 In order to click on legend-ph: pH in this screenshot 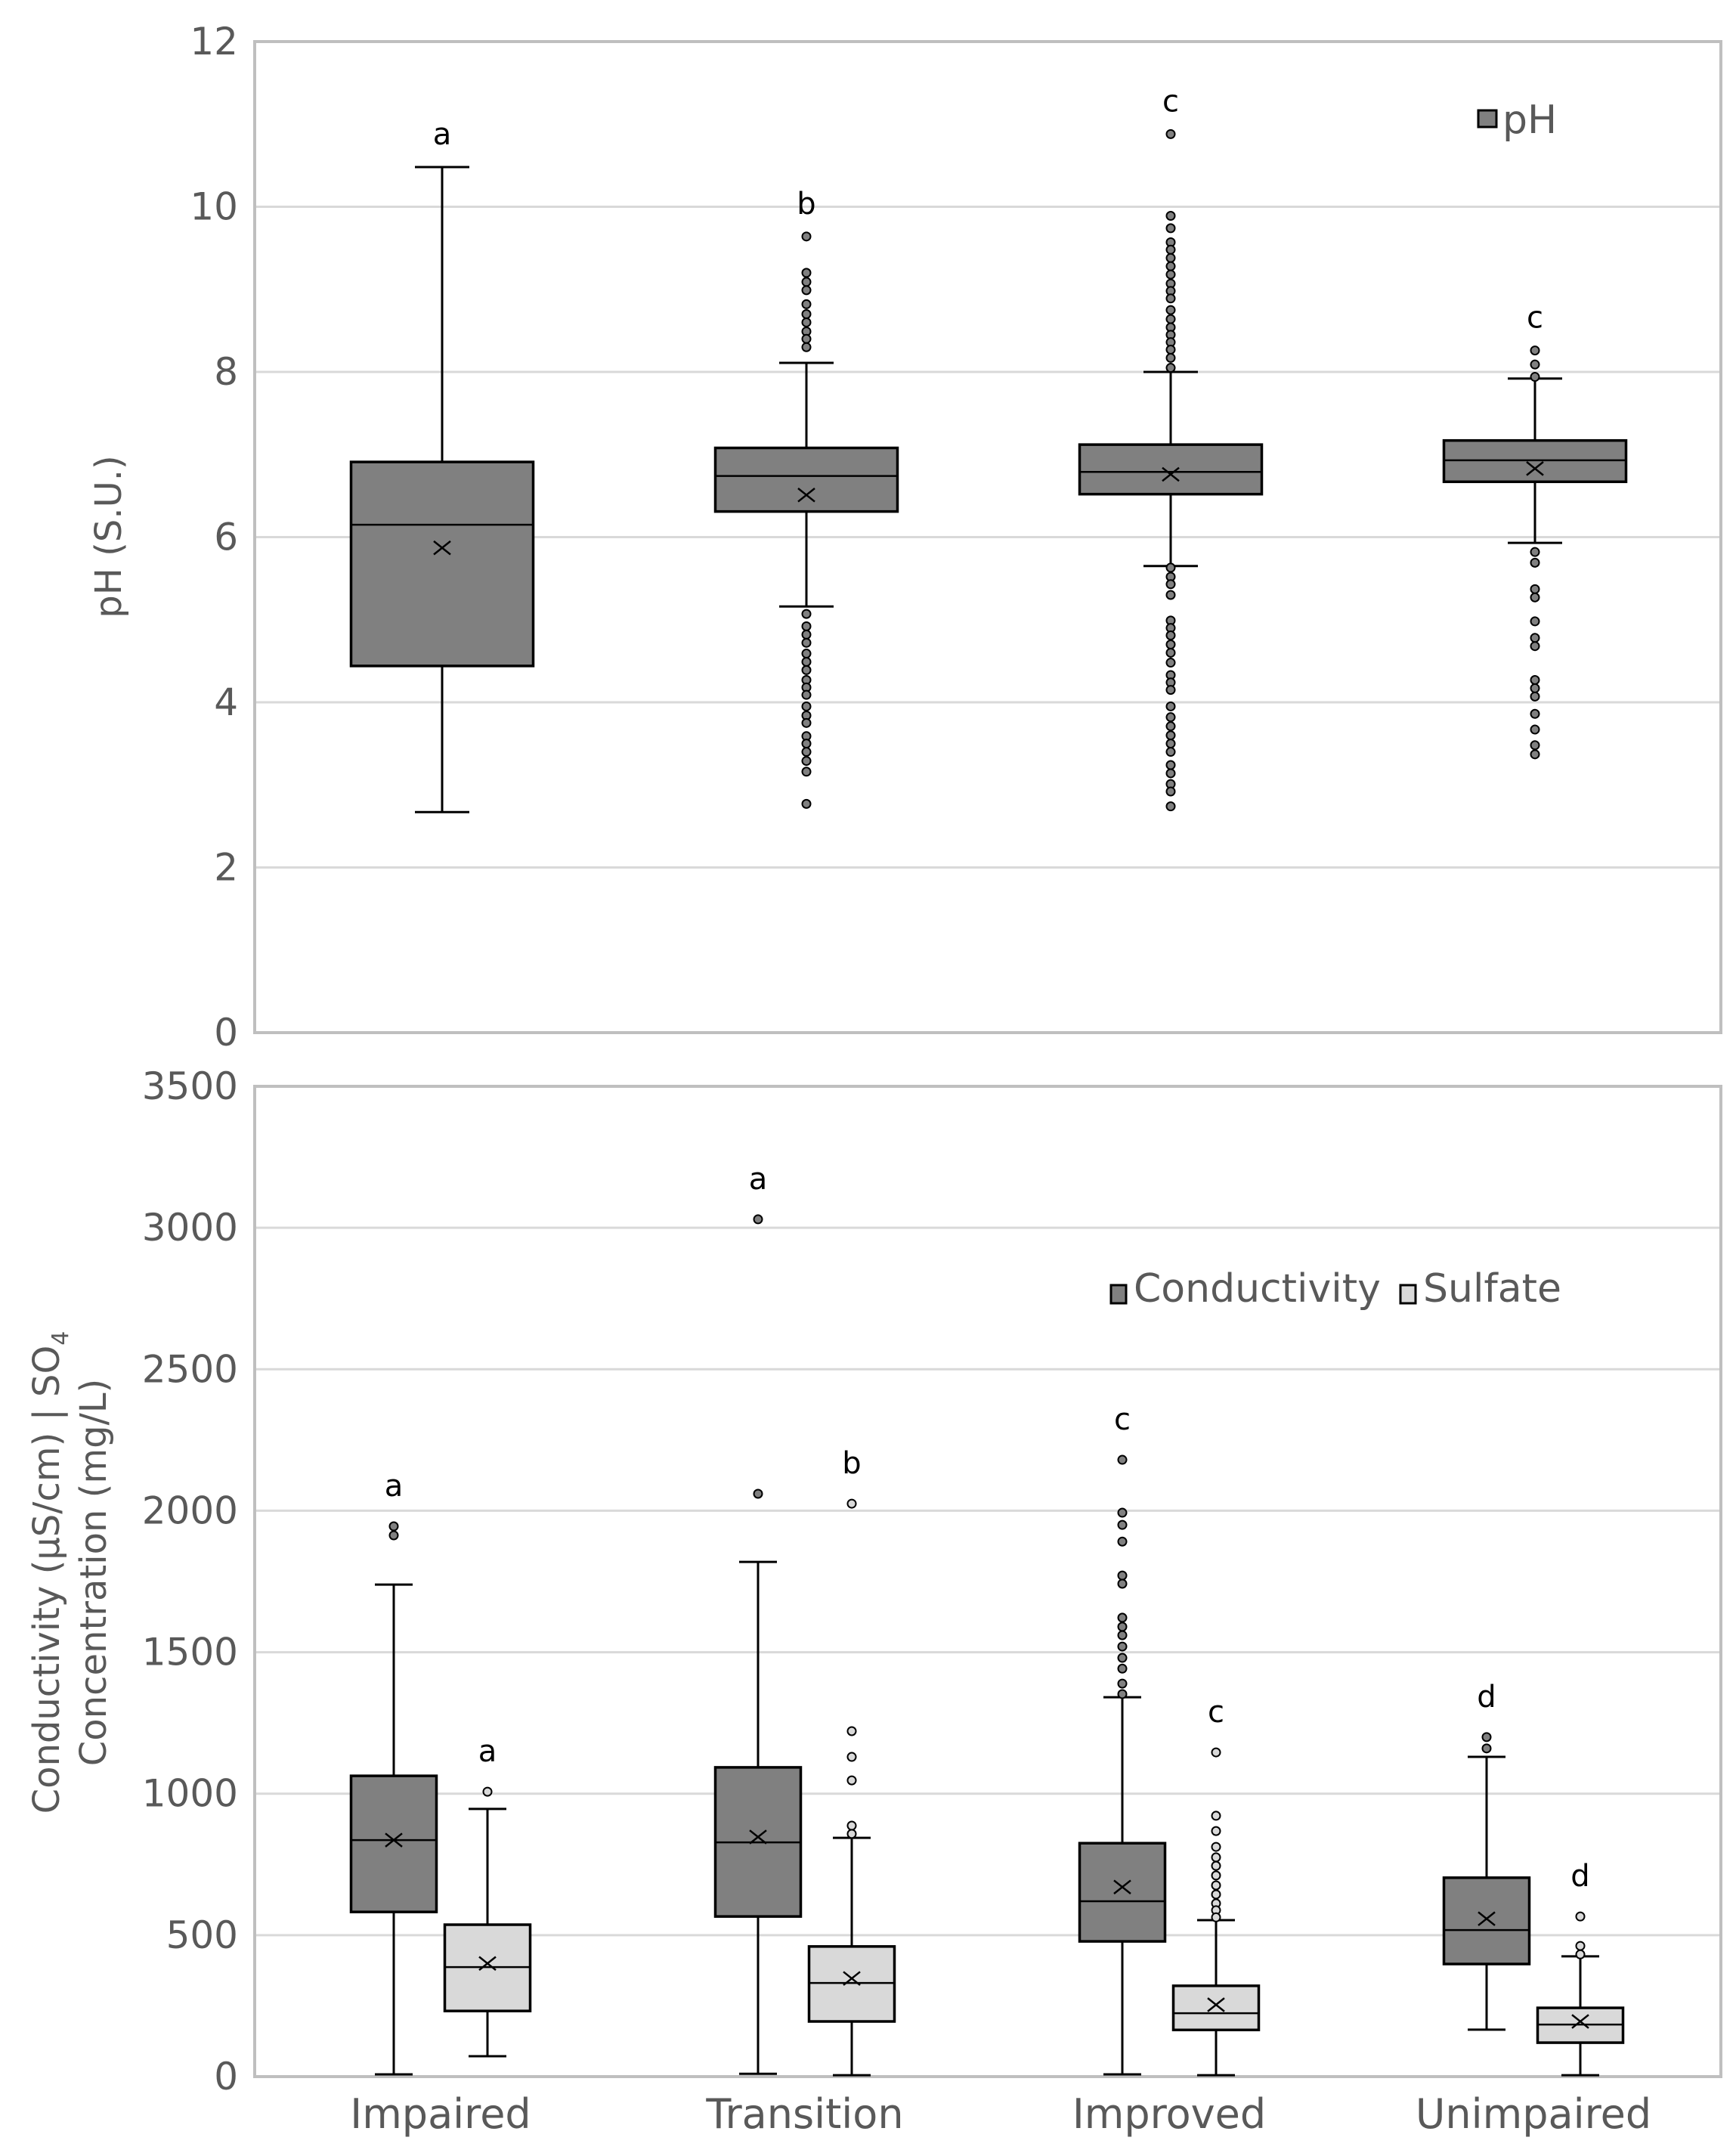, I will do `click(1517, 120)`.